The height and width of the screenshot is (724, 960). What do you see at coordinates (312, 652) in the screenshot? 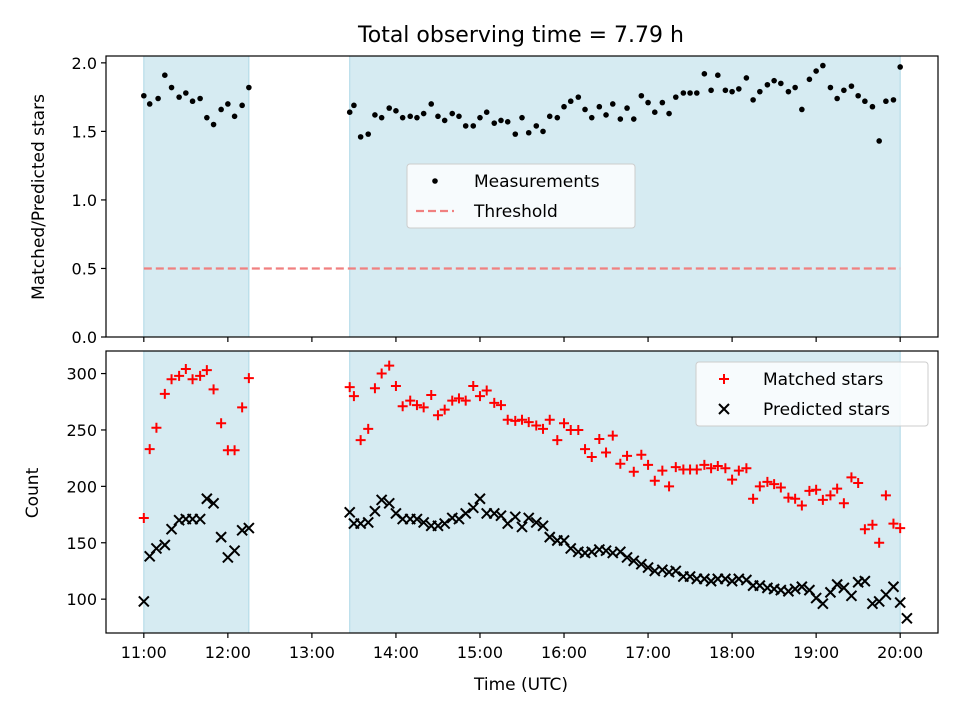
I see `x-tick-label: 13:00` at bounding box center [312, 652].